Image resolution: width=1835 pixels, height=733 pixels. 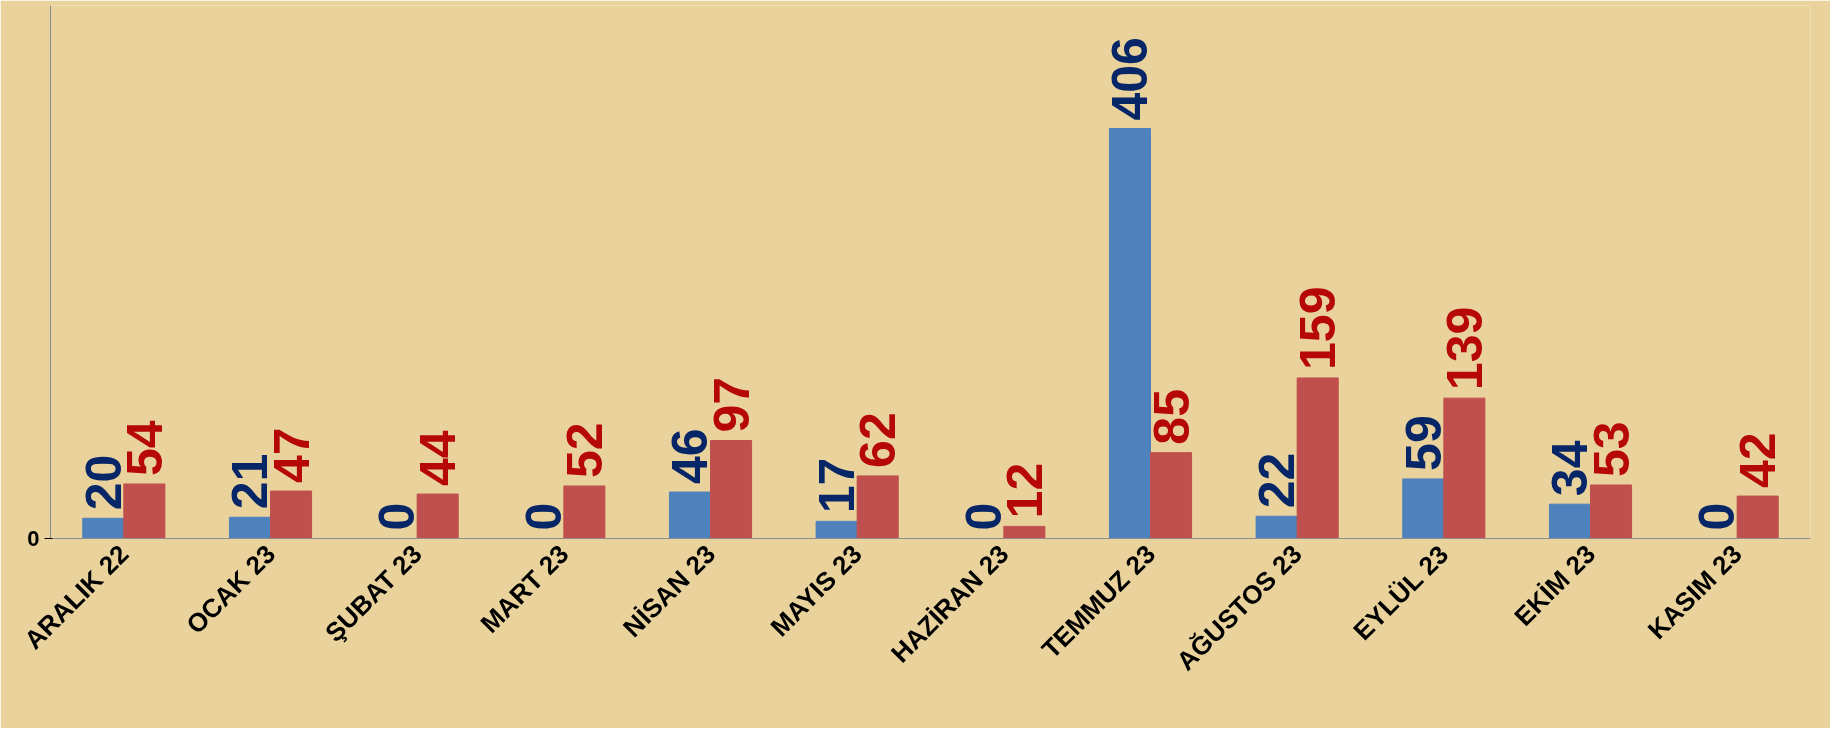 What do you see at coordinates (1464, 348) in the screenshot?
I see `data-label: 139` at bounding box center [1464, 348].